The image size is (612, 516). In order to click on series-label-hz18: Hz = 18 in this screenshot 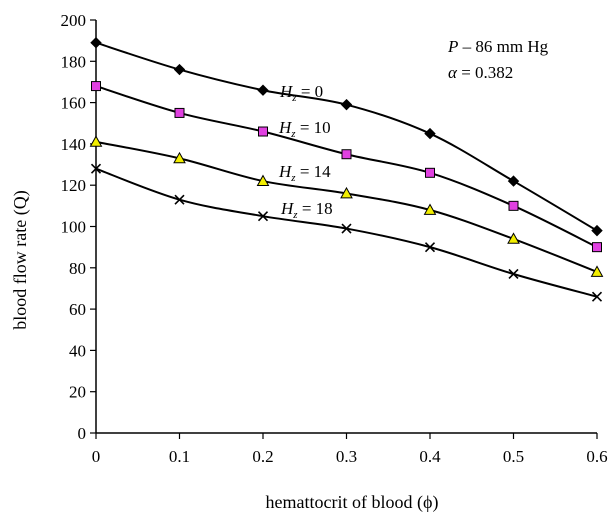, I will do `click(306, 210)`.